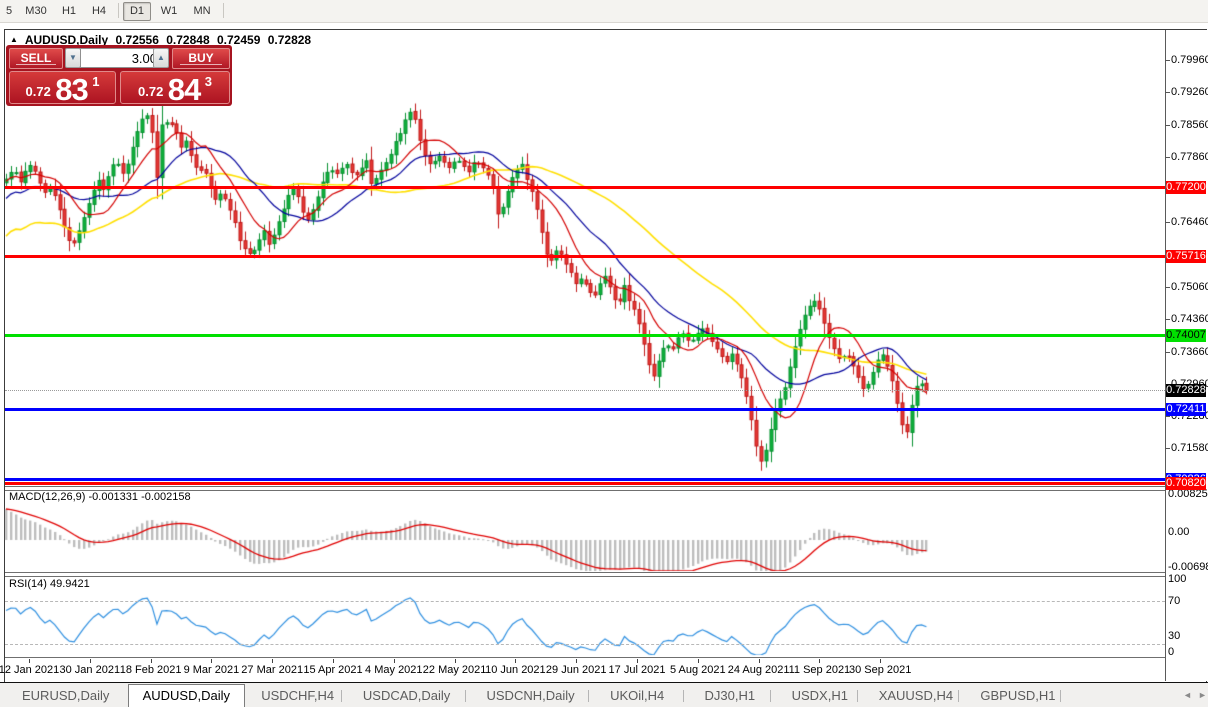 The width and height of the screenshot is (1208, 707). What do you see at coordinates (1188, 494) in the screenshot?
I see `macd-axis-label: 0.008253` at bounding box center [1188, 494].